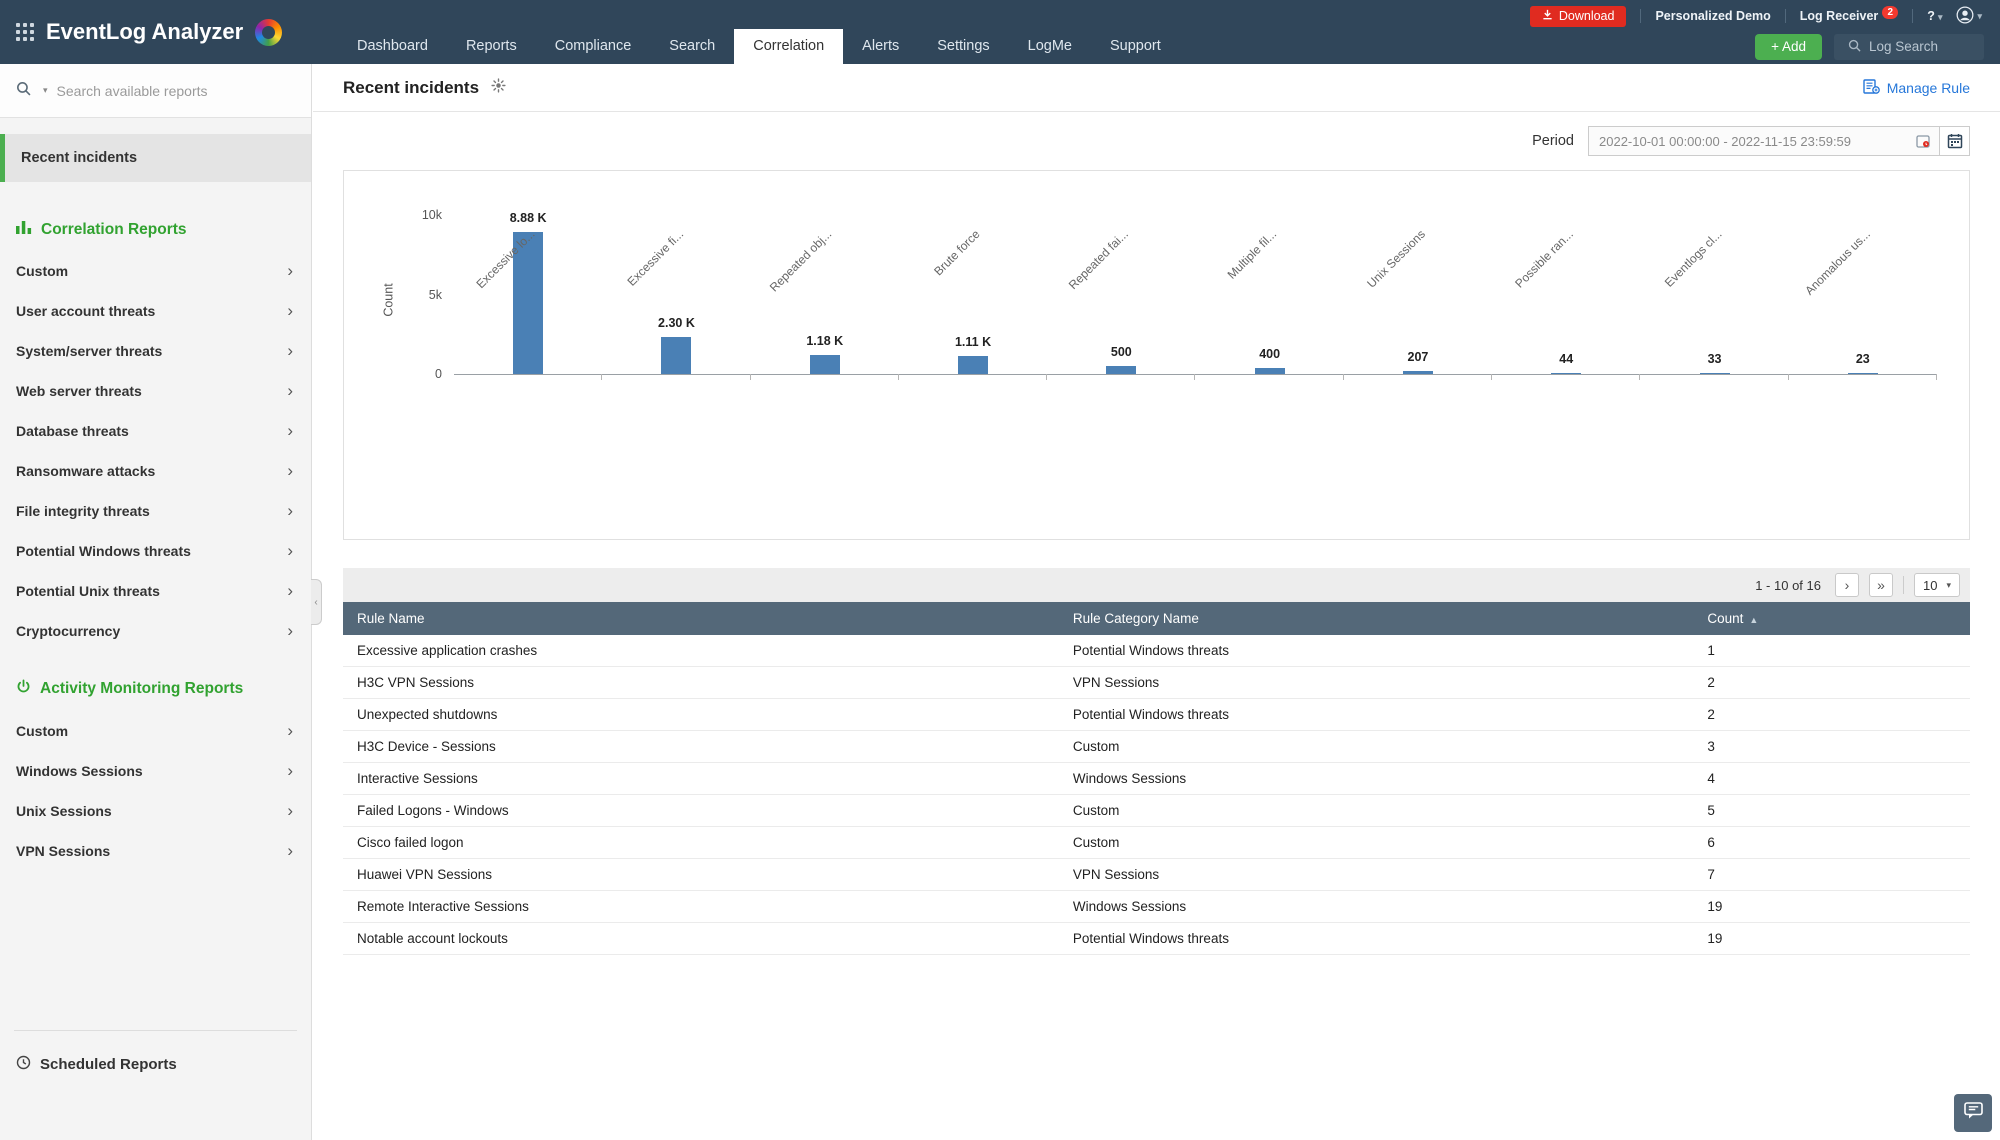  Describe the element at coordinates (1754, 620) in the screenshot. I see `sort-asc-icon: ▲` at that location.